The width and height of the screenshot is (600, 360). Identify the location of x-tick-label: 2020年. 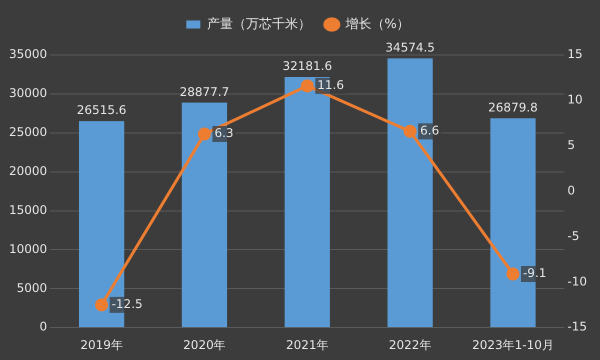
(204, 345).